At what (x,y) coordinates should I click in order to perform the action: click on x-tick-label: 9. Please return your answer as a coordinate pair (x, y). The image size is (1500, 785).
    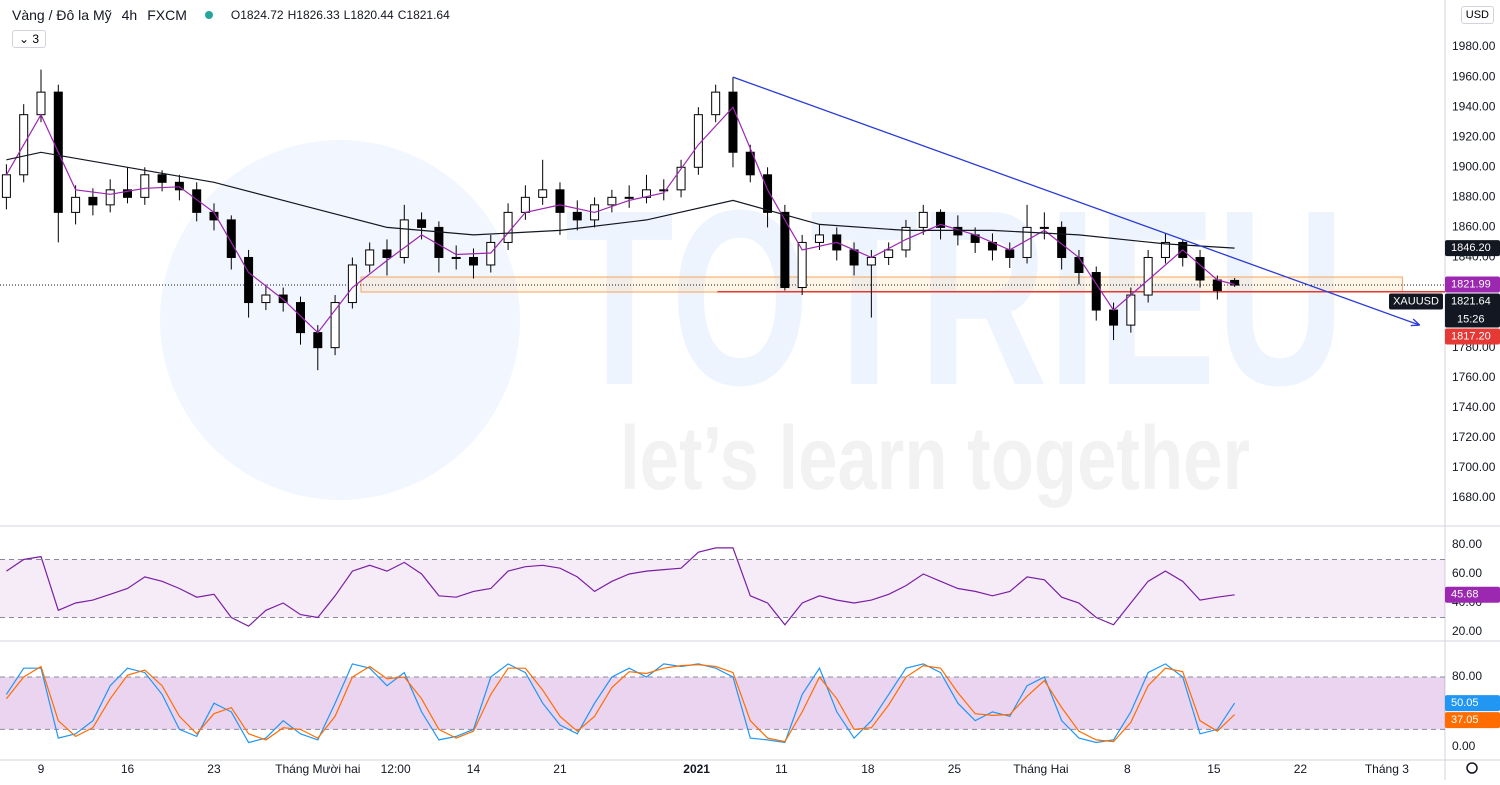
    Looking at the image, I should click on (41, 769).